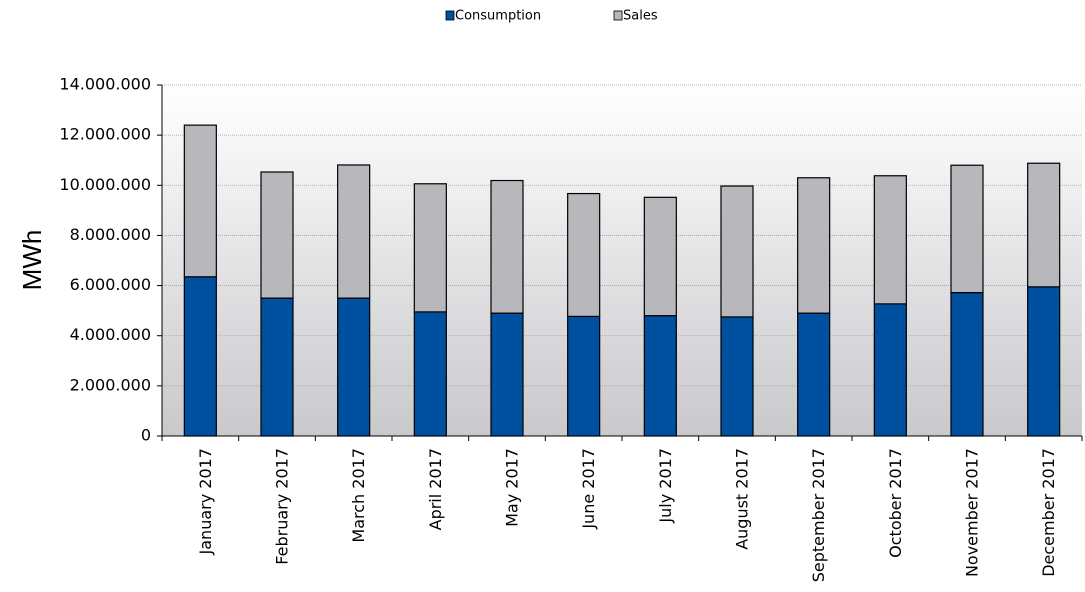  Describe the element at coordinates (32, 260) in the screenshot. I see `y-axis-label: MWh` at that location.